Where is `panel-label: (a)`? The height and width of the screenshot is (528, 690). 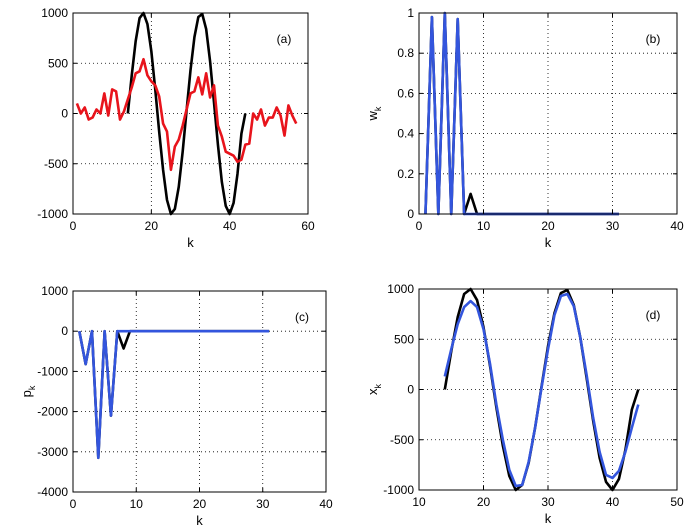
panel-label: (a) is located at coordinates (284, 39).